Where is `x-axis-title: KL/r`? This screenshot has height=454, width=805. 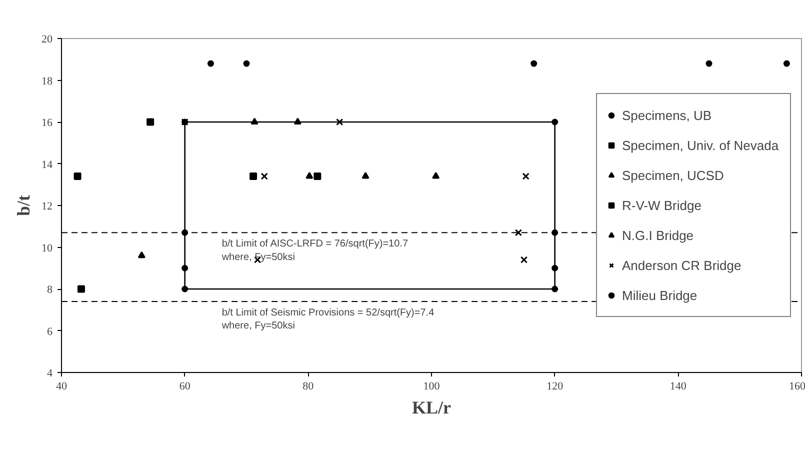 x-axis-title: KL/r is located at coordinates (432, 408).